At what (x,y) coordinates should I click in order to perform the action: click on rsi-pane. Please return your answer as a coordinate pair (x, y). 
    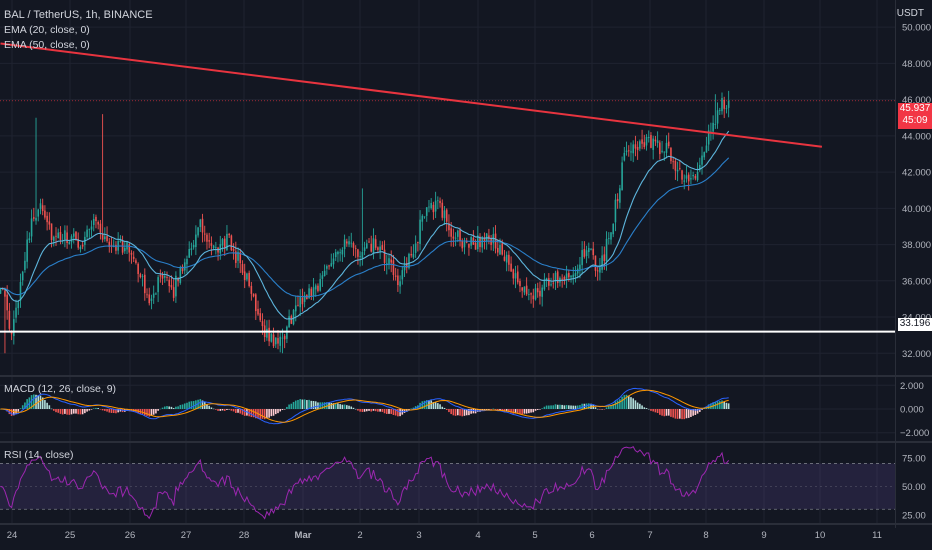
    Looking at the image, I should click on (365, 483).